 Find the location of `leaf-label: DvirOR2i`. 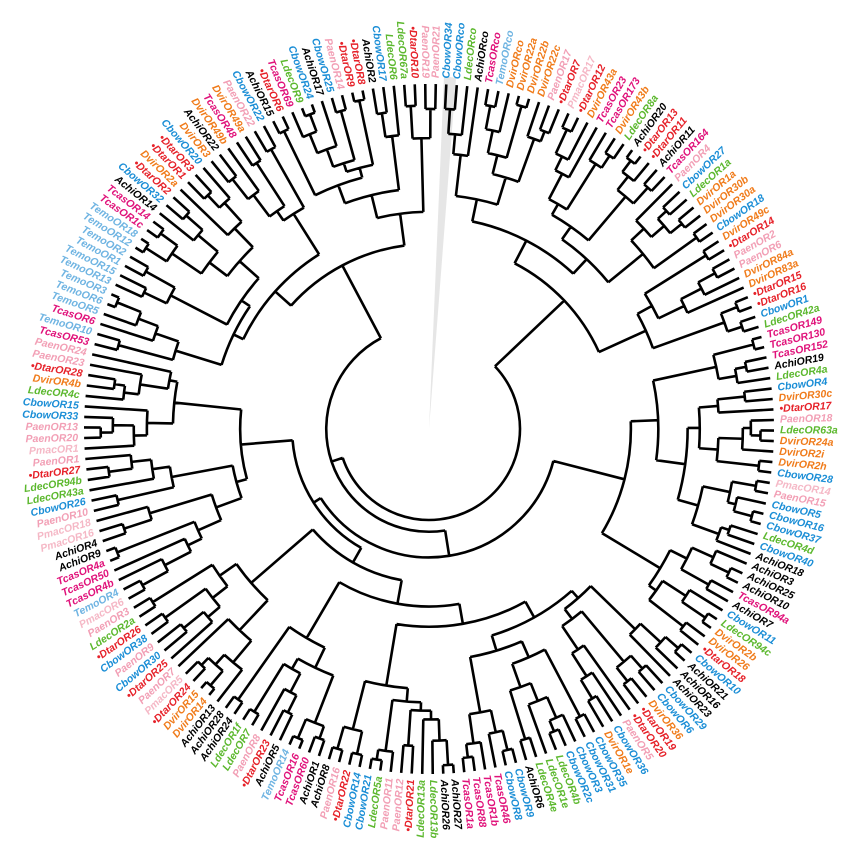

leaf-label: DvirOR2i is located at coordinates (802, 453).